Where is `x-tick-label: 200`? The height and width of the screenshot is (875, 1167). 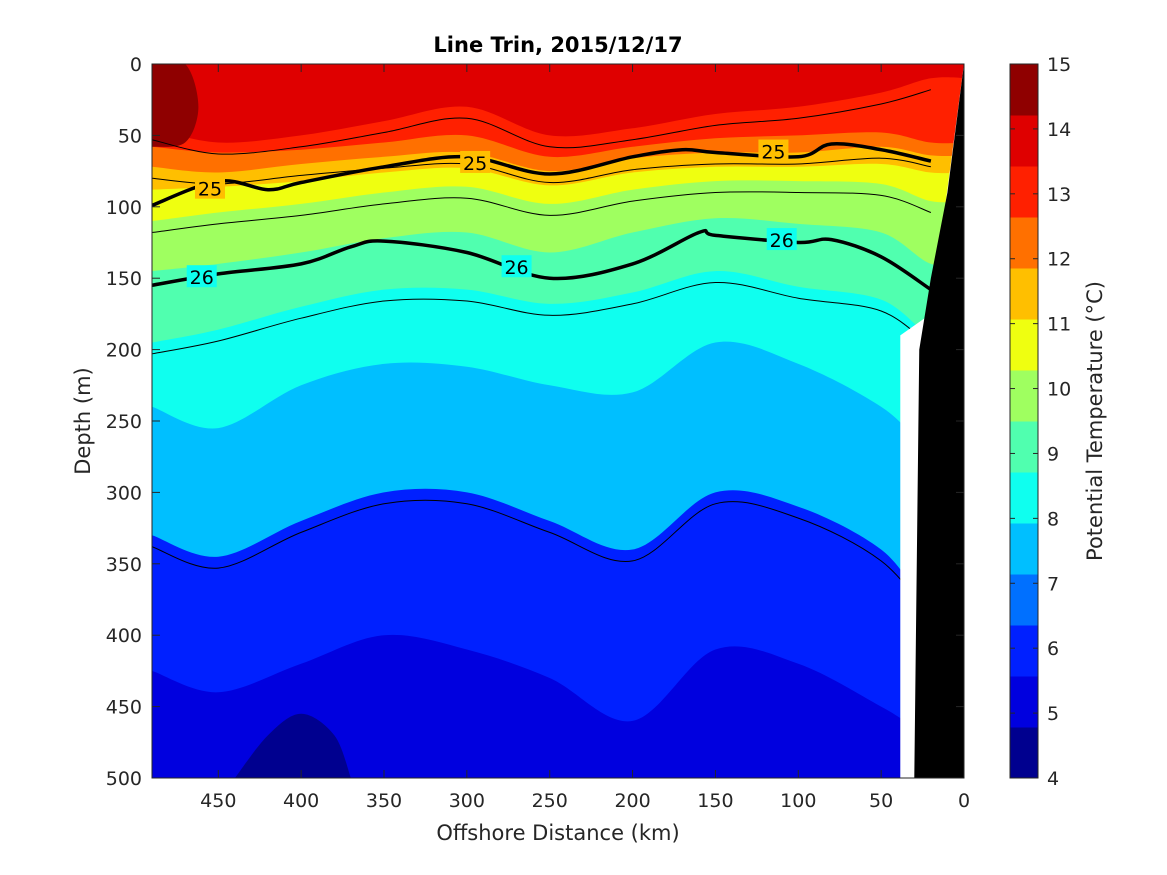 x-tick-label: 200 is located at coordinates (632, 801).